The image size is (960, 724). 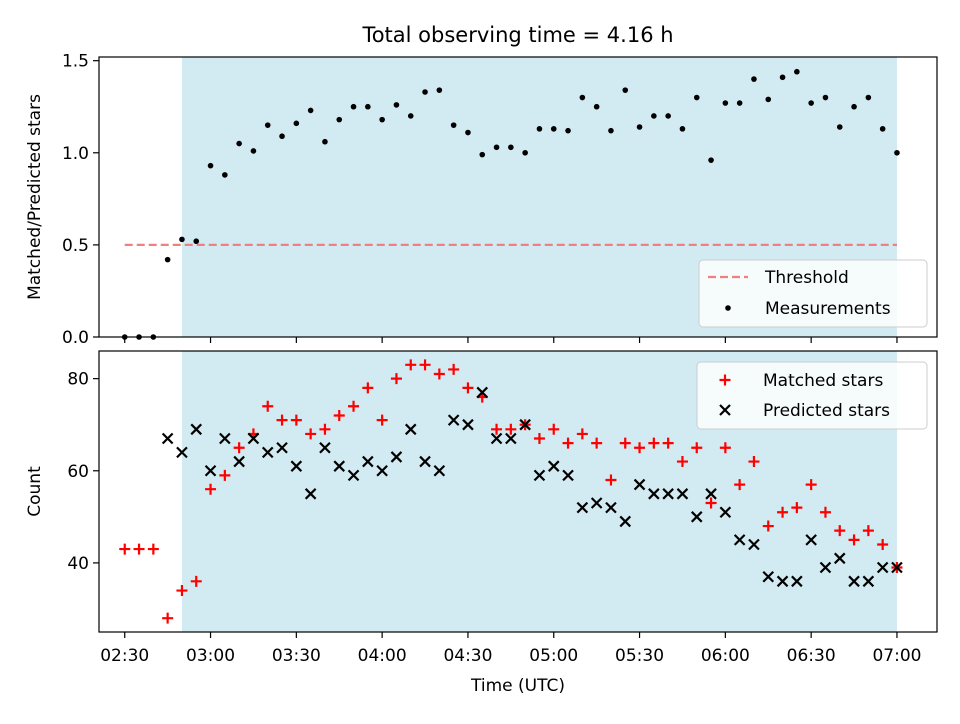 I want to click on top-y-axis-label: Matched/Predicted stars, so click(x=35, y=197).